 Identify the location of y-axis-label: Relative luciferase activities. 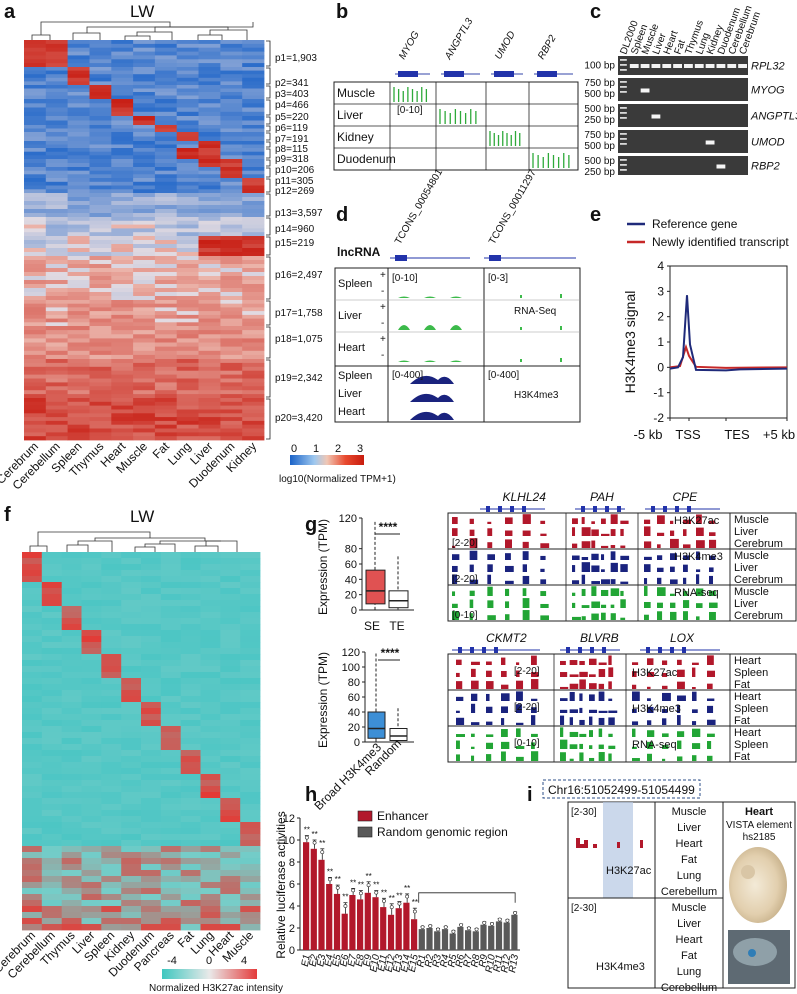
(281, 884).